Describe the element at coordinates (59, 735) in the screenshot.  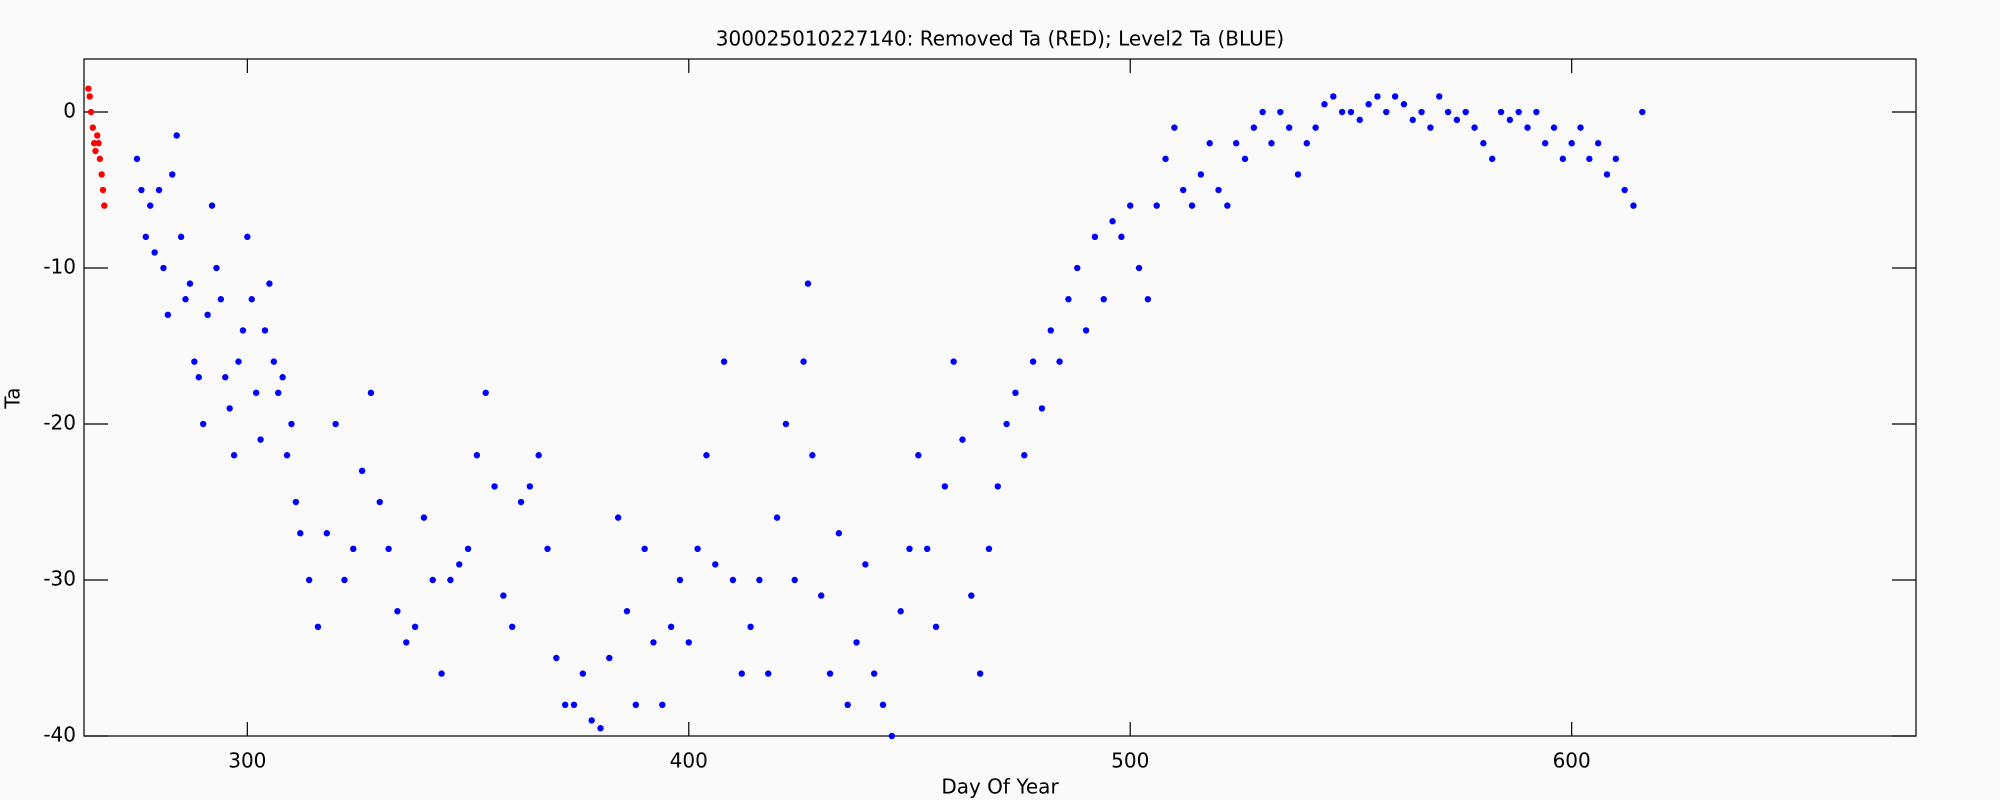
I see `y-tick-label: -40` at that location.